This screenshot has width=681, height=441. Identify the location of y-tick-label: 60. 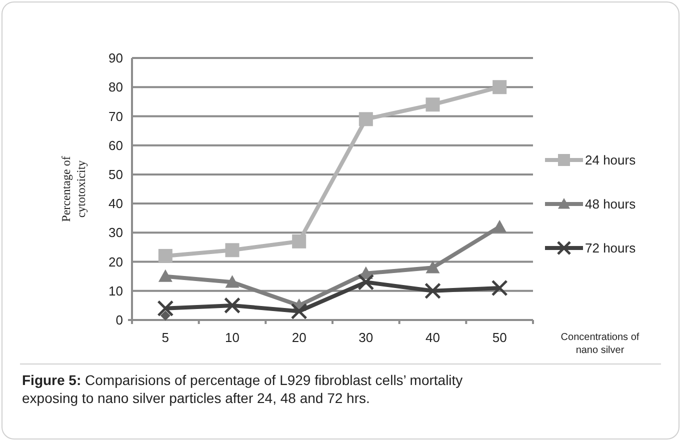
(115, 145).